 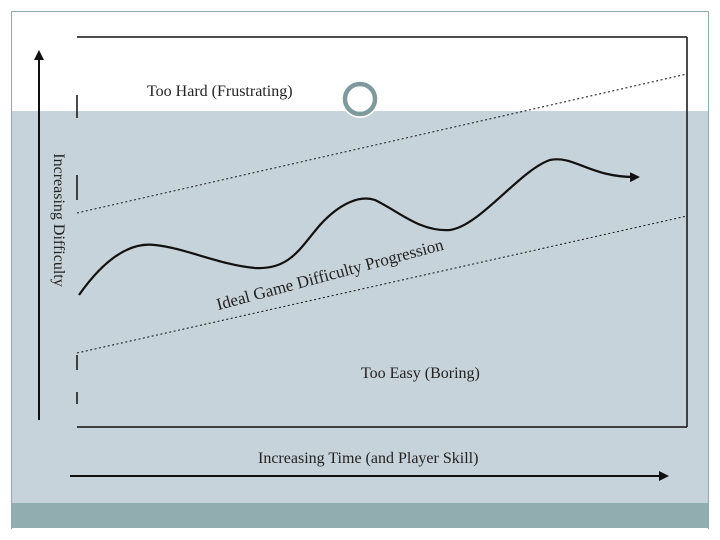 What do you see at coordinates (58, 220) in the screenshot?
I see `y-axis-label: Increasing Difficulty` at bounding box center [58, 220].